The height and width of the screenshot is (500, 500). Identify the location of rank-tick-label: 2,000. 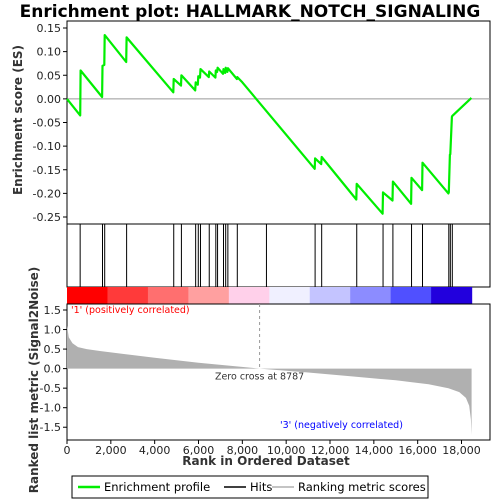
(111, 450).